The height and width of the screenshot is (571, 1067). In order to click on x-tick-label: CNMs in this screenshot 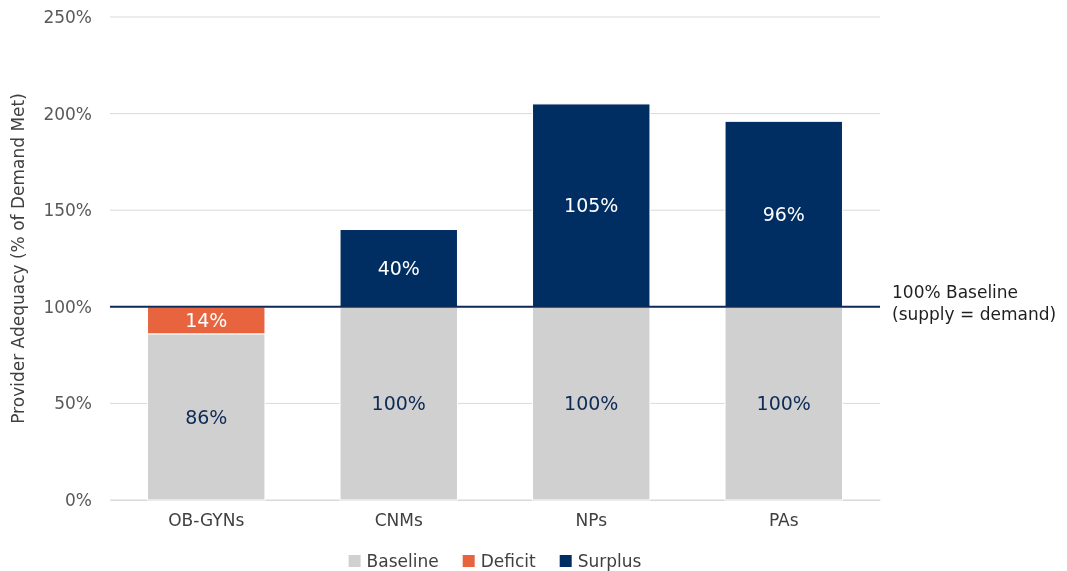, I will do `click(398, 520)`.